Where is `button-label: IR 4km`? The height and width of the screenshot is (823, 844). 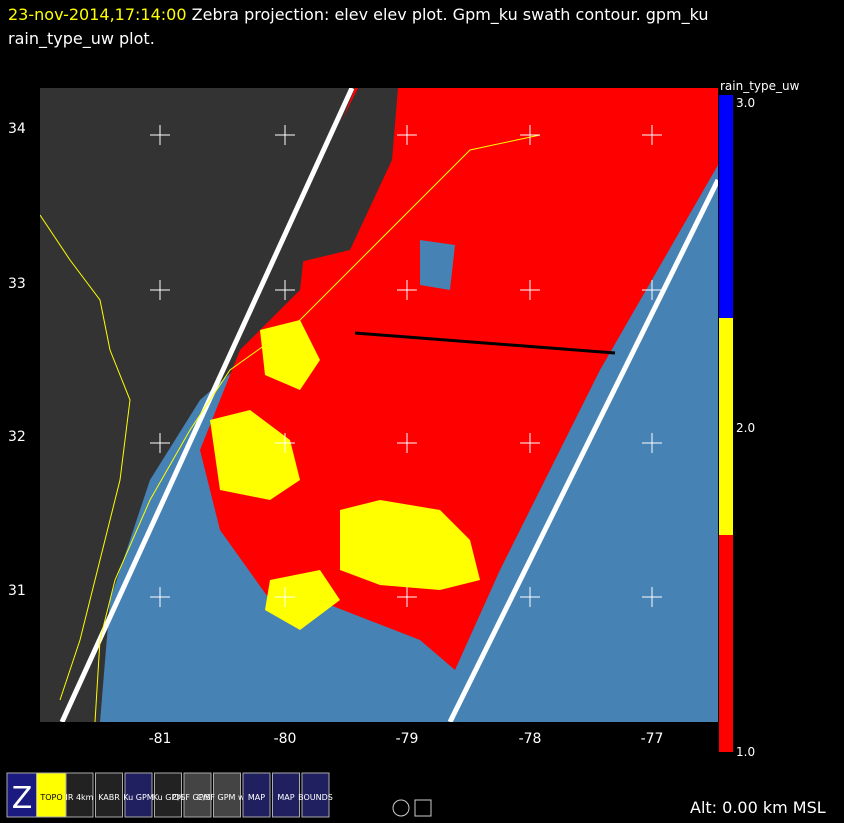
button-label: IR 4km is located at coordinates (80, 797).